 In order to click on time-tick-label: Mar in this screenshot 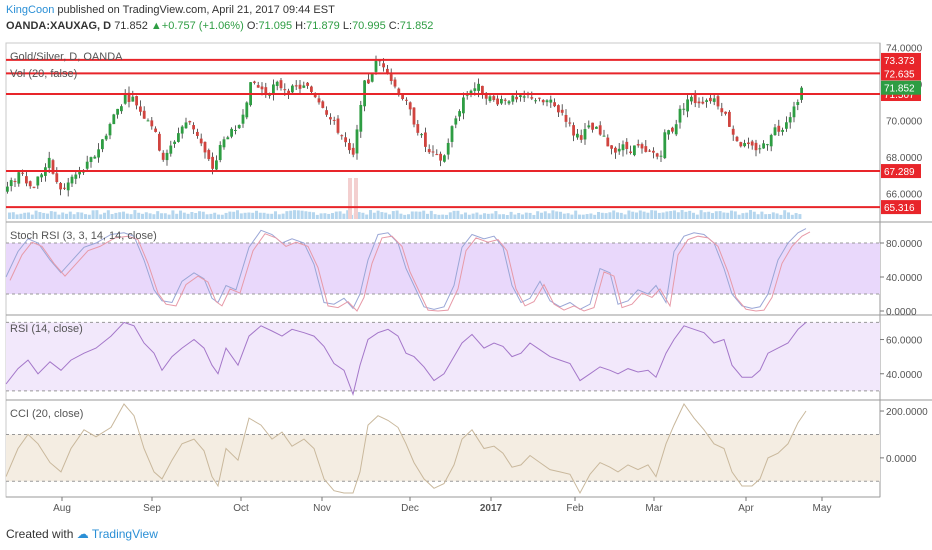, I will do `click(654, 508)`.